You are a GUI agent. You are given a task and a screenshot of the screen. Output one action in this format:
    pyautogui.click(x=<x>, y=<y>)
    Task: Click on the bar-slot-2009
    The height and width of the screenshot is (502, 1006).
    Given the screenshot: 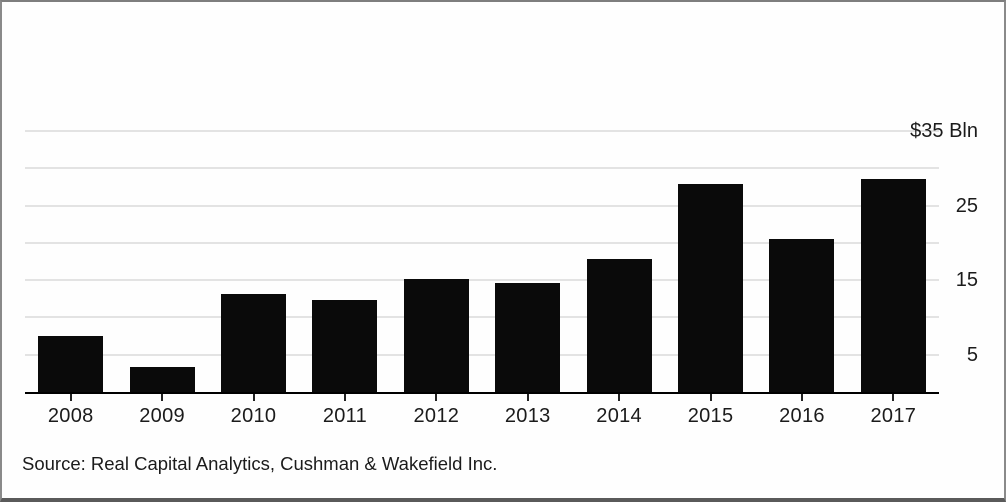 What is the action you would take?
    pyautogui.click(x=161, y=261)
    